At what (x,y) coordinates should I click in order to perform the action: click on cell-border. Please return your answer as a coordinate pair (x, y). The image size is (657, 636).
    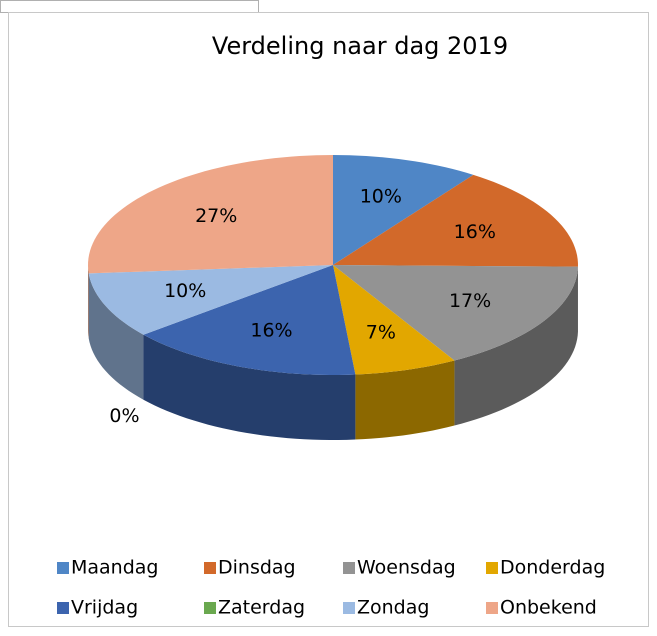
    Looking at the image, I should click on (129, 6).